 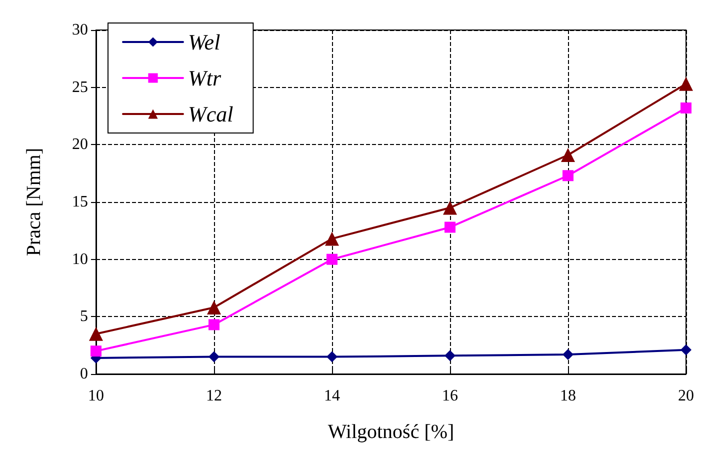 What do you see at coordinates (84, 374) in the screenshot?
I see `y-tick-label: 0` at bounding box center [84, 374].